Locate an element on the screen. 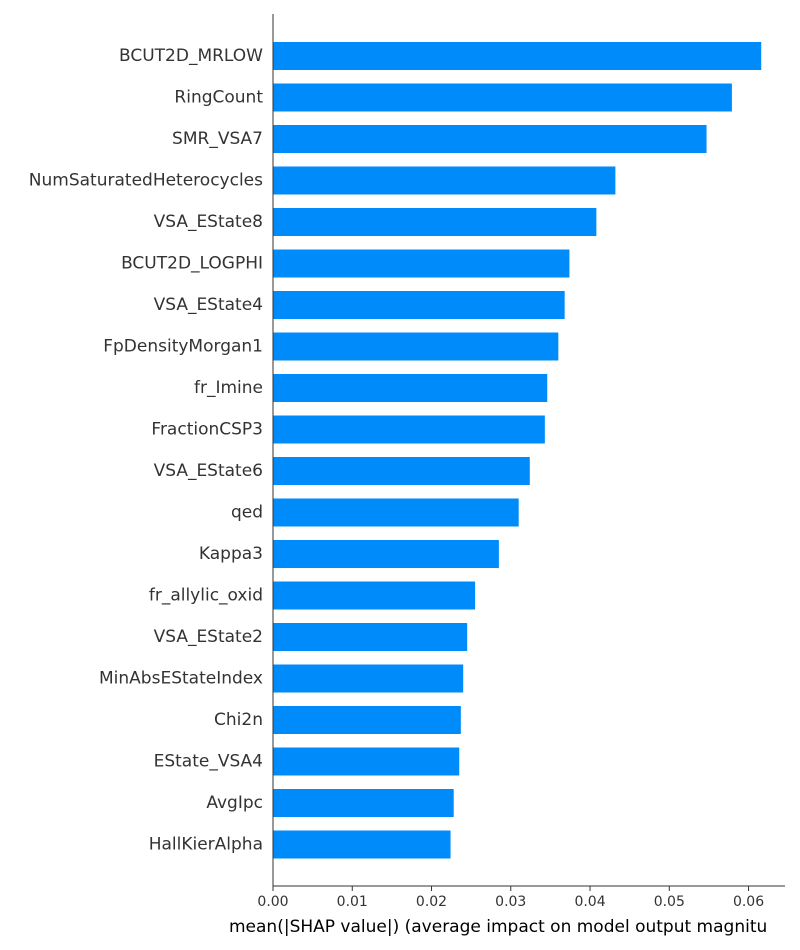 This screenshot has width=800, height=950. category-label-fr-allylic-oxid: fr_allylic_oxid is located at coordinates (206, 596).